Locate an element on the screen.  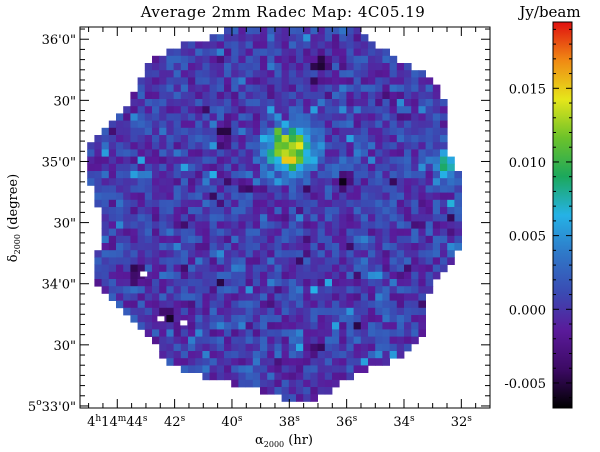
colorbar-tick-label: 0.000 is located at coordinates (527, 310).